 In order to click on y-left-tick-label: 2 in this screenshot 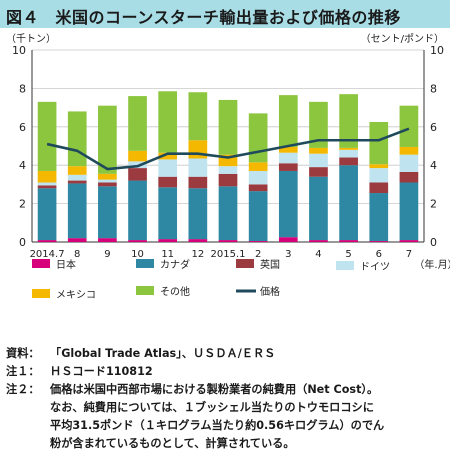, I will do `click(22, 204)`.